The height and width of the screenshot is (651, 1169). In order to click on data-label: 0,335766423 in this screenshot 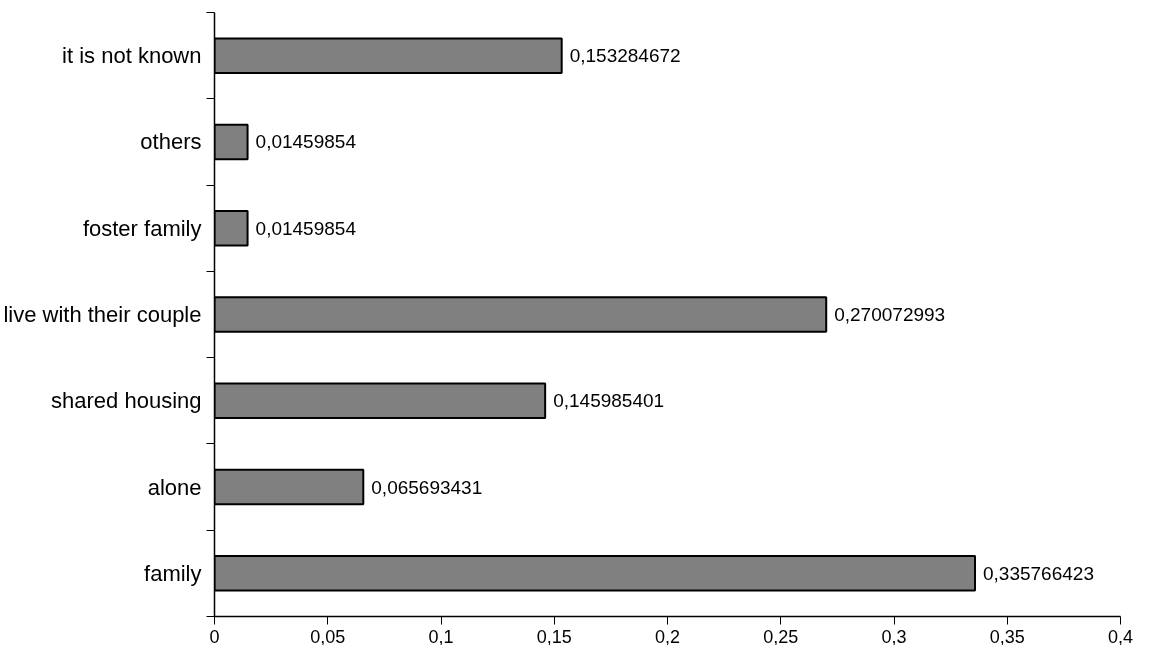, I will do `click(1038, 573)`.